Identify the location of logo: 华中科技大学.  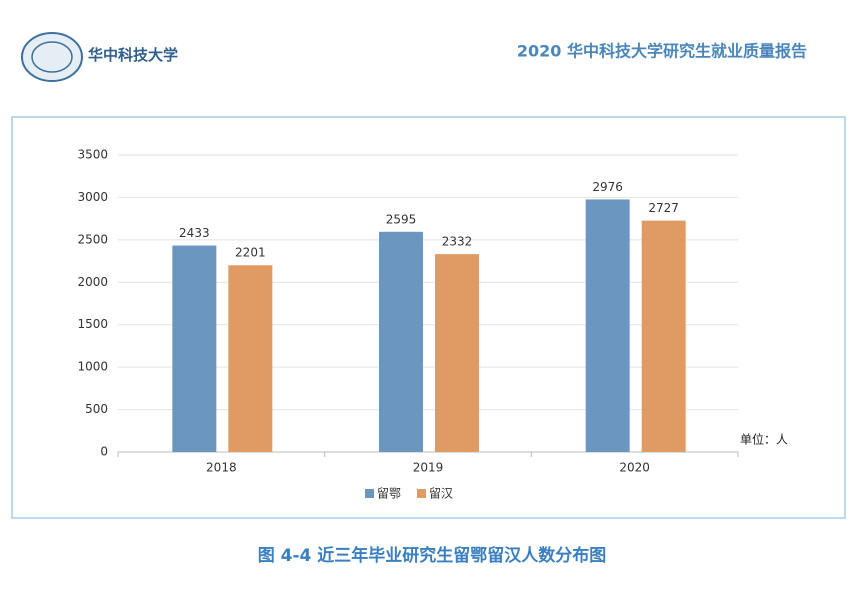
(99, 57).